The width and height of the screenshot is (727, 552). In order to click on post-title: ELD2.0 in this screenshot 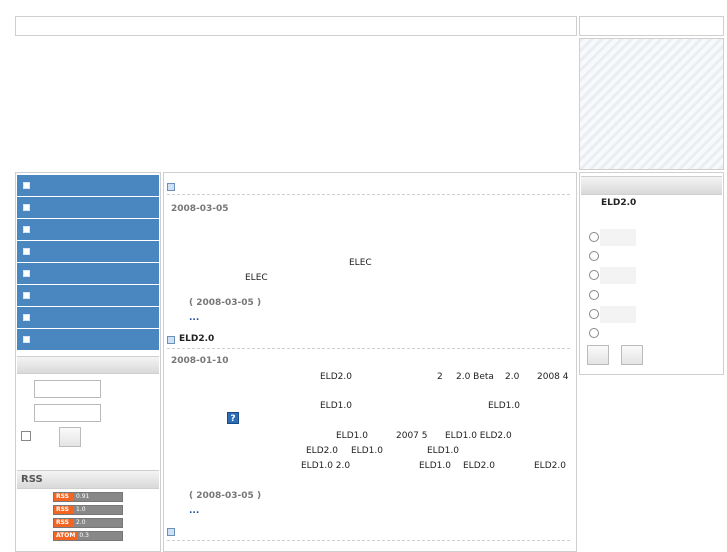, I will do `click(197, 339)`.